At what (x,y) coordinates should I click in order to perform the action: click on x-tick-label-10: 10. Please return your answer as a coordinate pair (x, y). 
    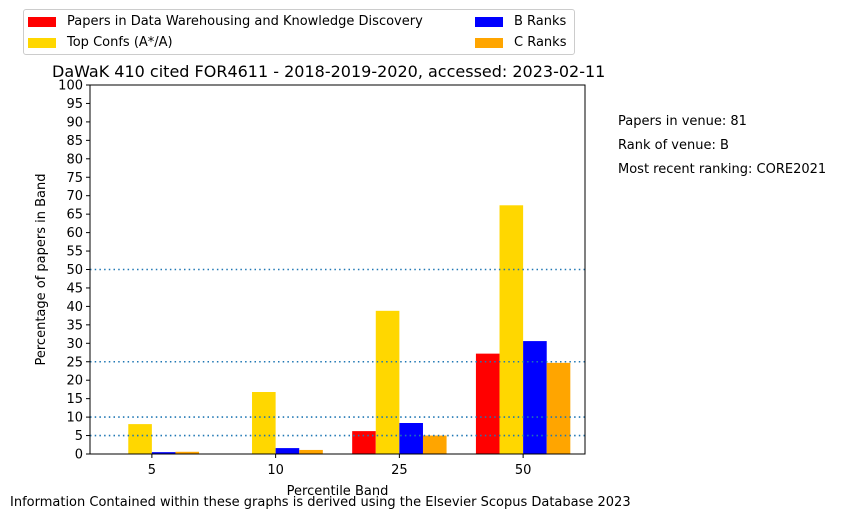
    Looking at the image, I should click on (275, 470).